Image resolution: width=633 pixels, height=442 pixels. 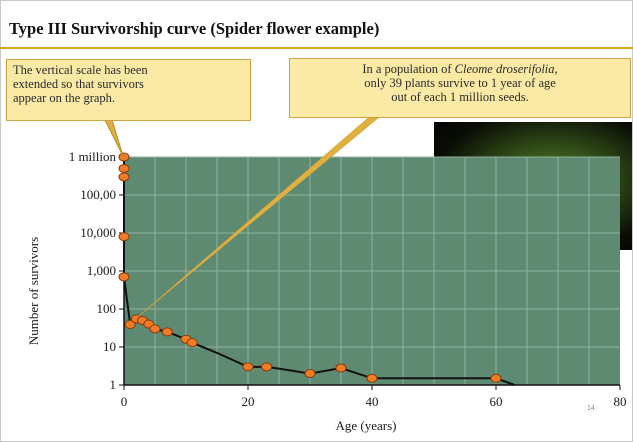 What do you see at coordinates (33, 291) in the screenshot?
I see `y-axis-title: Number of survivors` at bounding box center [33, 291].